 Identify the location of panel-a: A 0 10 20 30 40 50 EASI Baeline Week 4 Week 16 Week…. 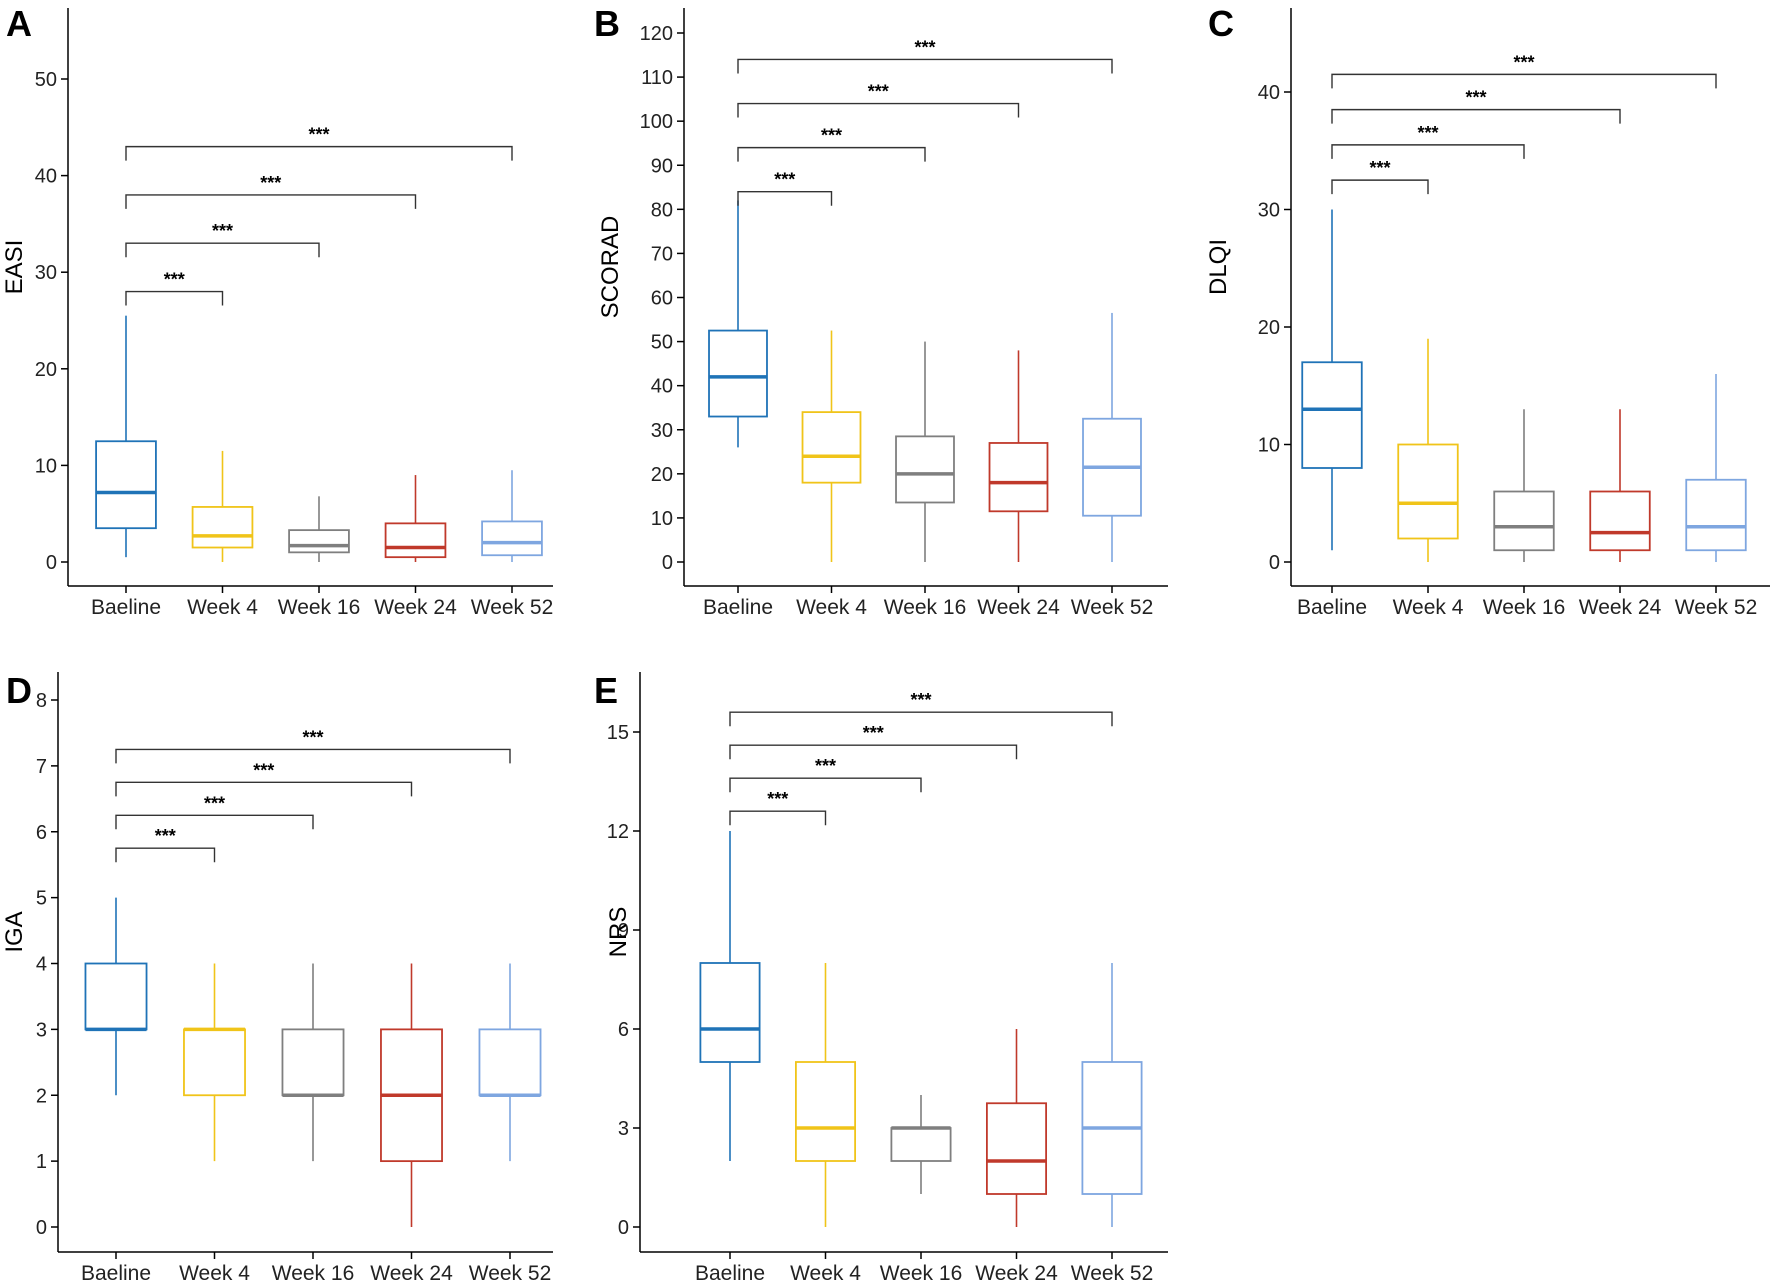
(277, 311).